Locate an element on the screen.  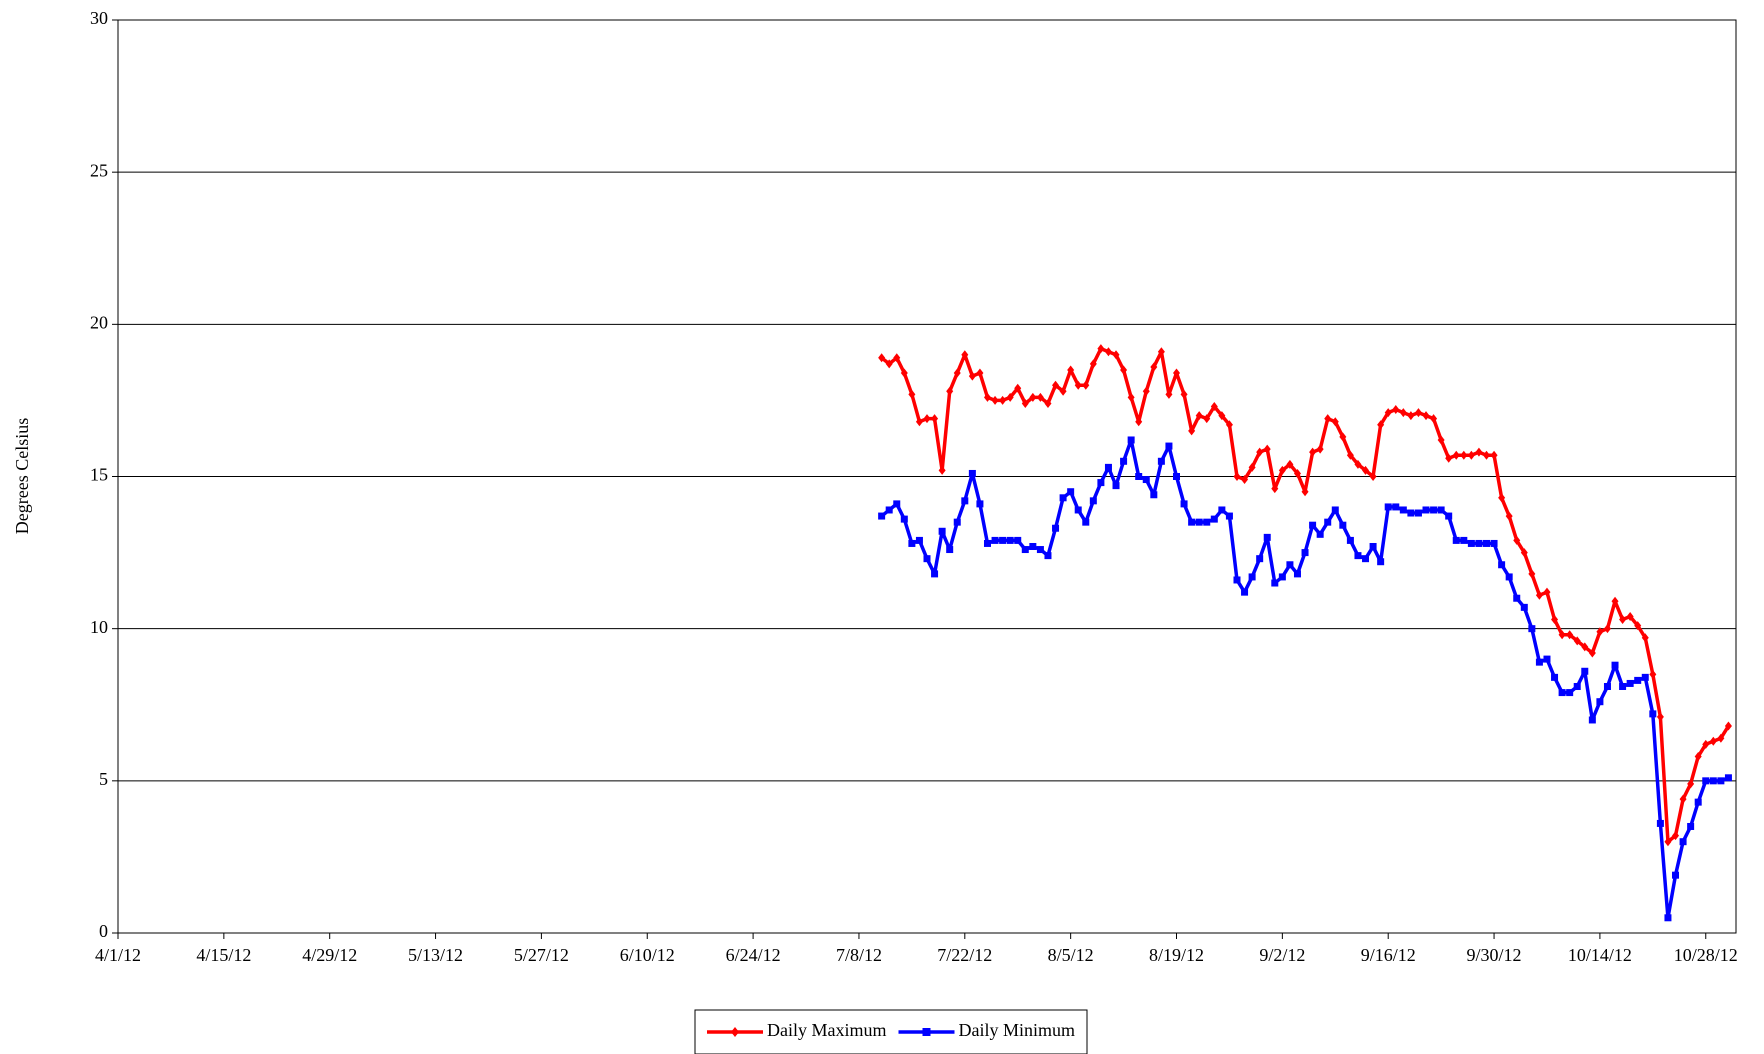
x-tick-label: 4/29/12 is located at coordinates (329, 955).